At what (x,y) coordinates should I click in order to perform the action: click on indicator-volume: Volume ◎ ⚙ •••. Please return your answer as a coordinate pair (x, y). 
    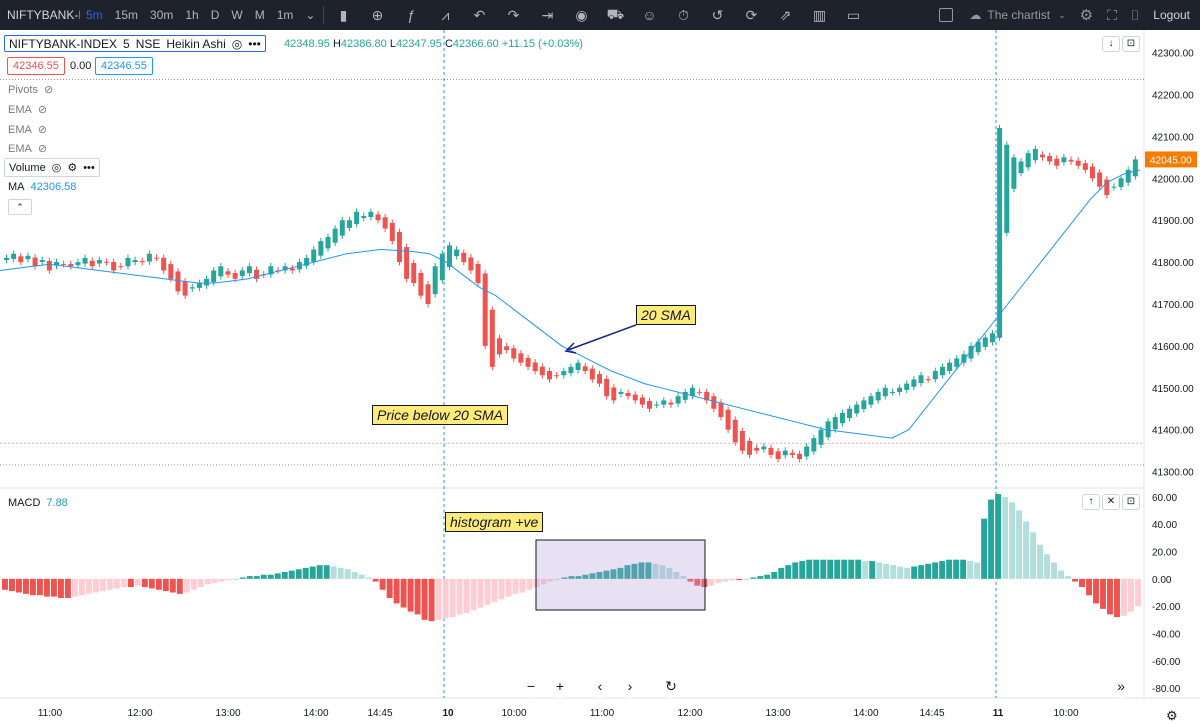
    Looking at the image, I should click on (52, 167).